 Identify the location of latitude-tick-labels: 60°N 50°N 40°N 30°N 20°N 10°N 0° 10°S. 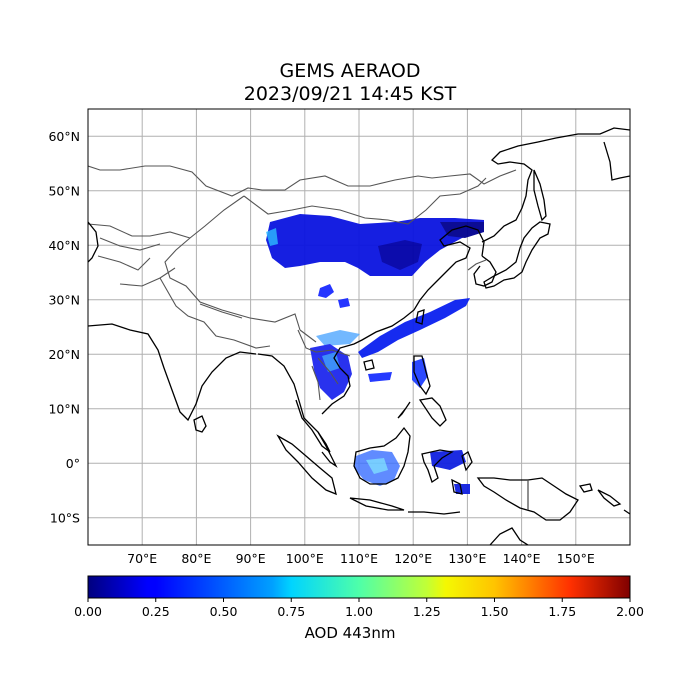
(64, 327).